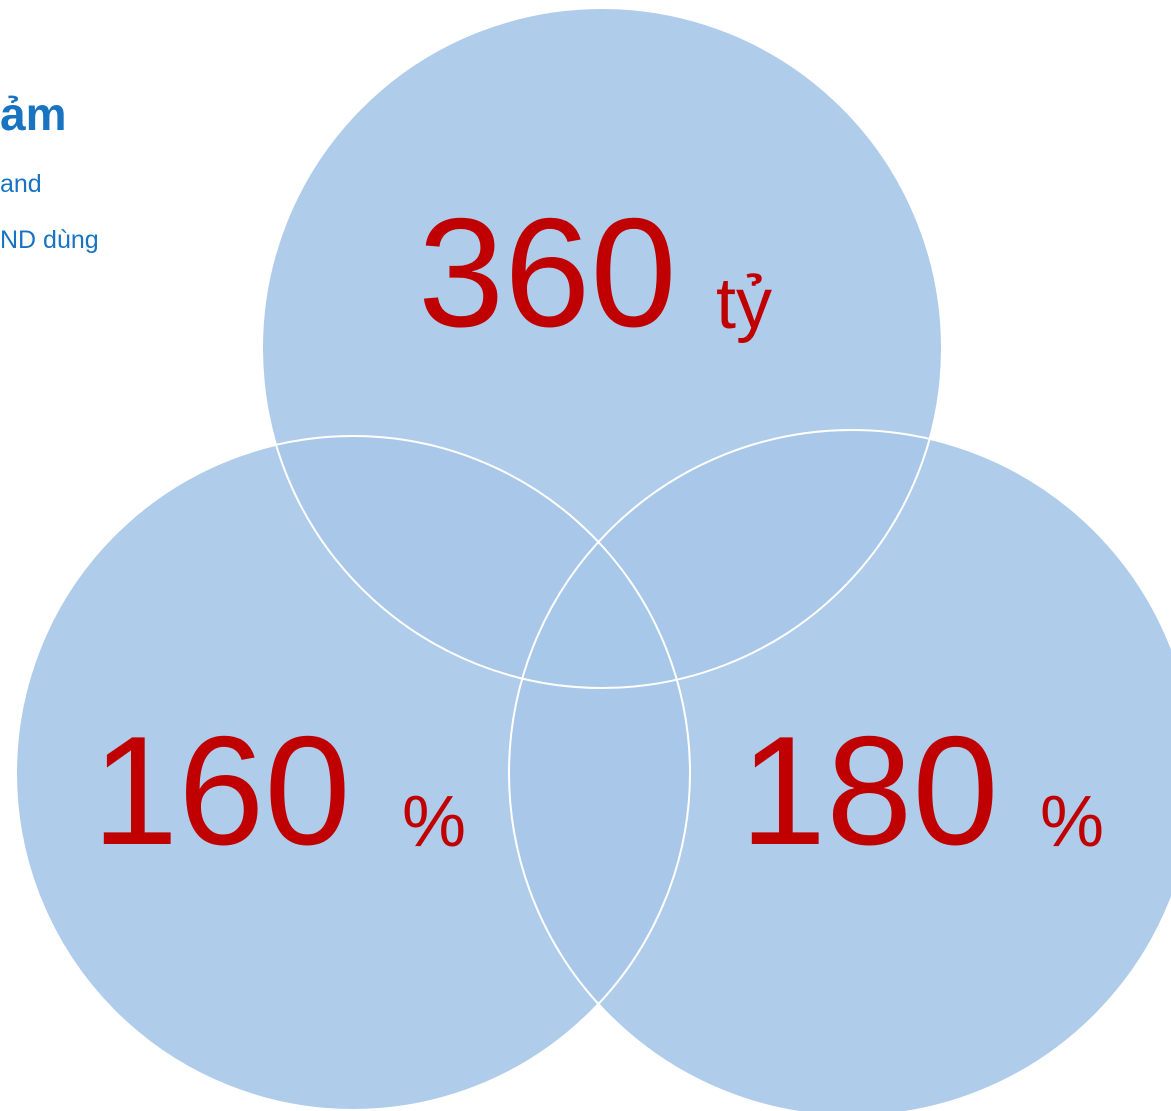 Image resolution: width=1171 pixels, height=1111 pixels. Describe the element at coordinates (49, 240) in the screenshot. I see `body-text-fragment-2: ND dùng` at that location.